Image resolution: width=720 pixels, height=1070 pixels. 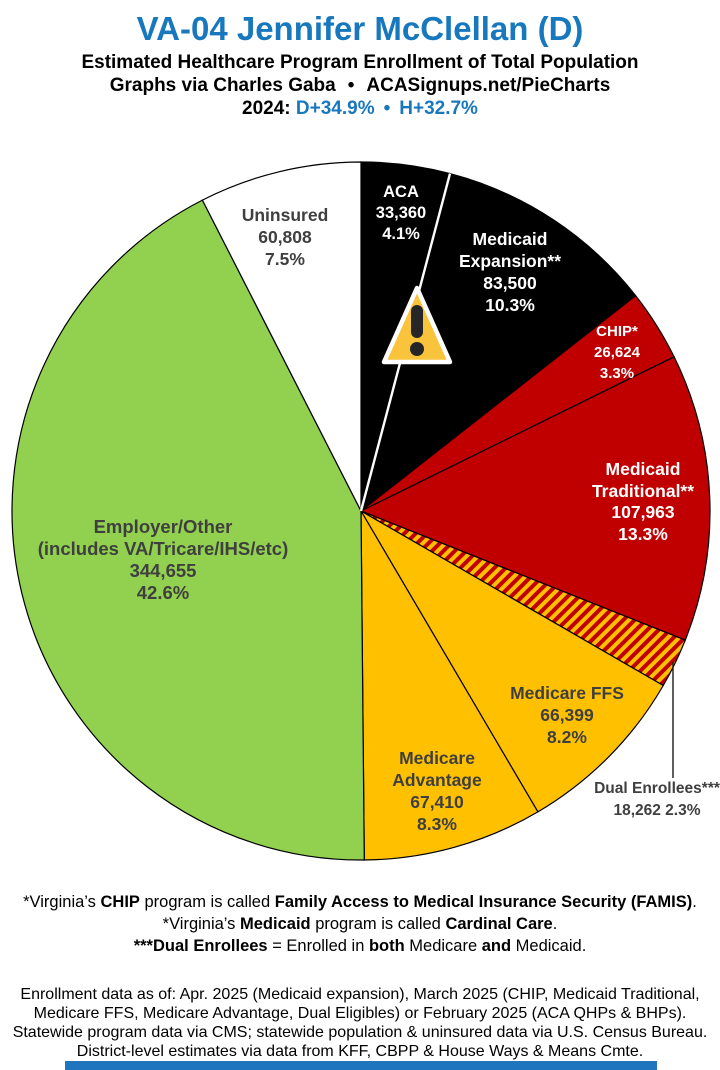 I want to click on margin-line: 2024: D+34.9% • H+32.7%, so click(x=360, y=108).